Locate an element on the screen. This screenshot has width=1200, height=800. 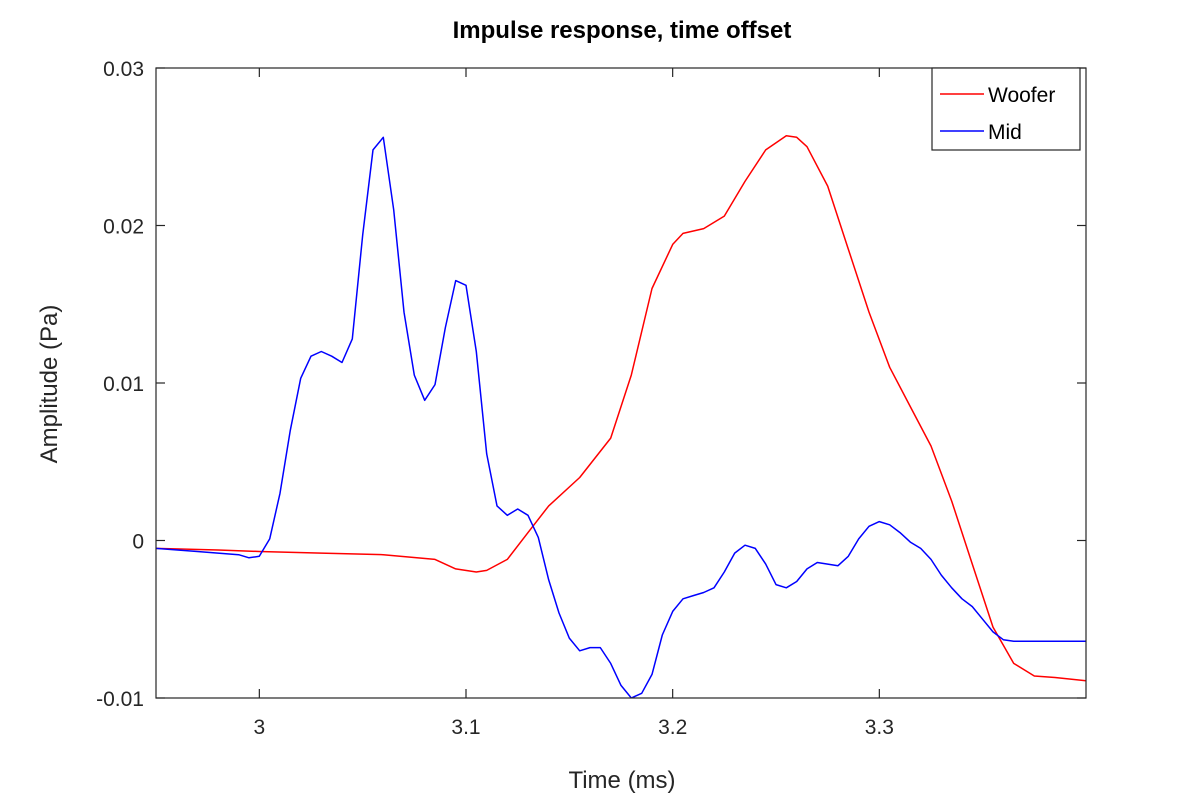
y-axis-label: Amplitude (Pa) is located at coordinates (49, 384).